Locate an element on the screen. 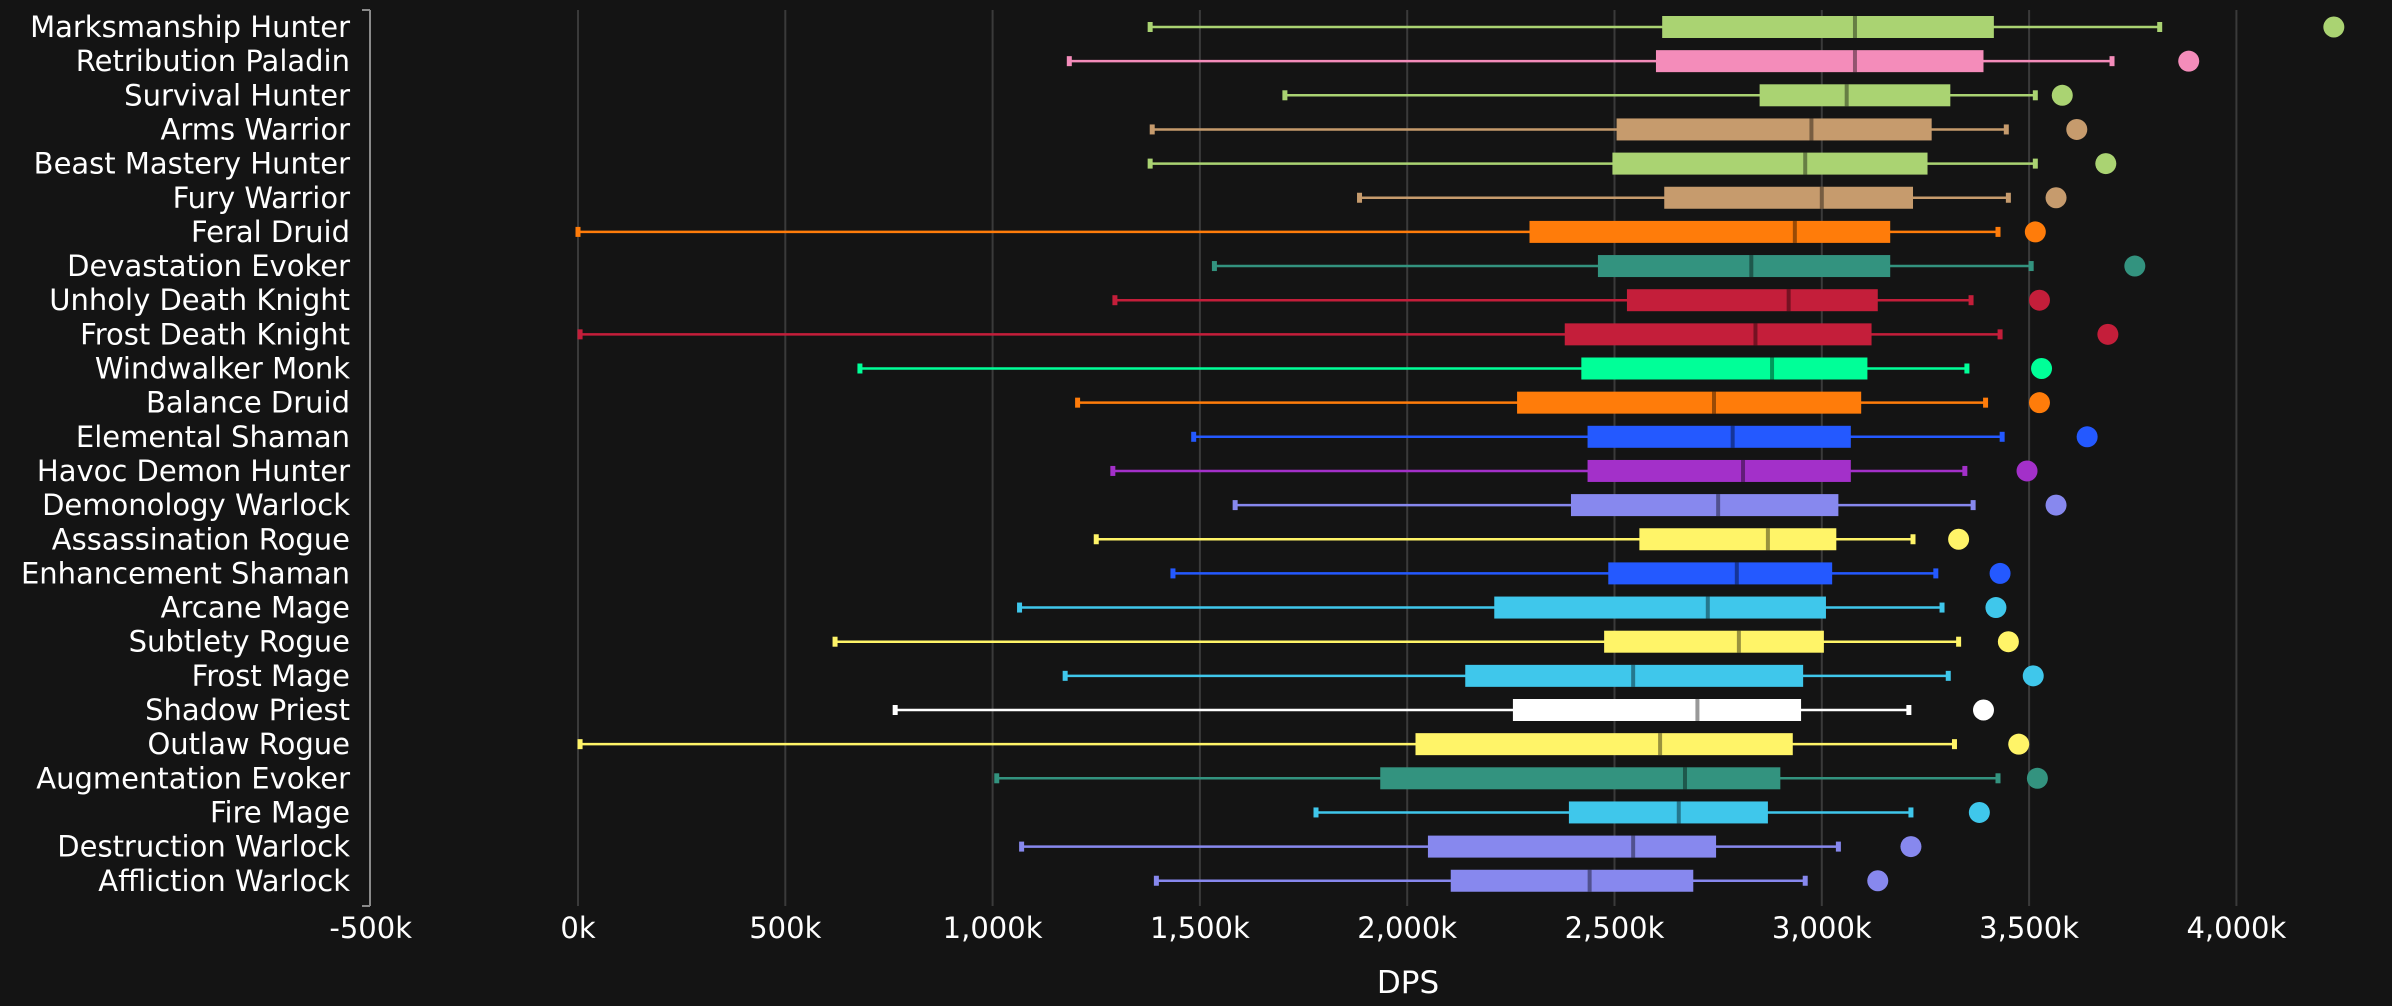  category-label: Fury Warrior is located at coordinates (262, 198).